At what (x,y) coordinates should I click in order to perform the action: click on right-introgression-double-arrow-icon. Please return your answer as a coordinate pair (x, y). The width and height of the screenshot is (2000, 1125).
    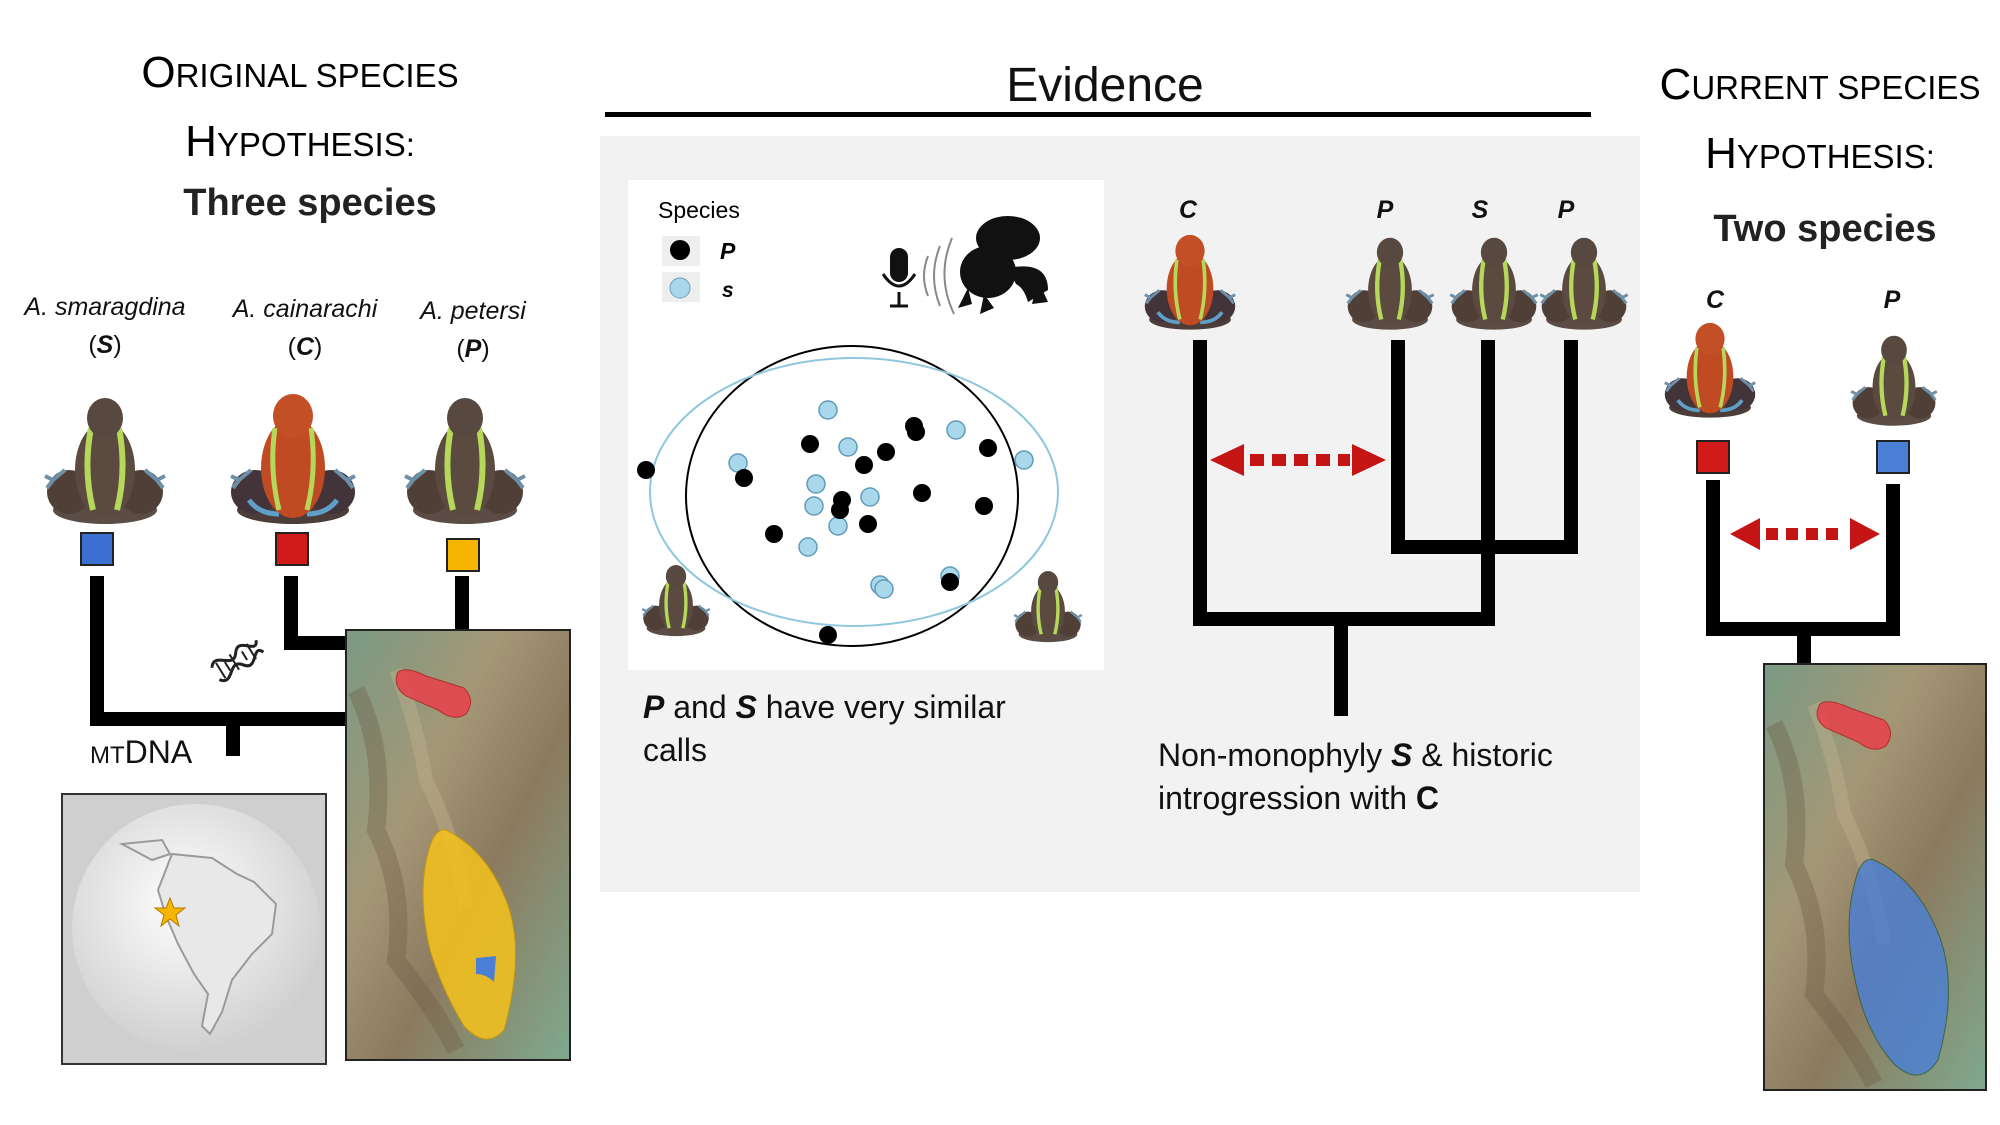
    Looking at the image, I should click on (1805, 534).